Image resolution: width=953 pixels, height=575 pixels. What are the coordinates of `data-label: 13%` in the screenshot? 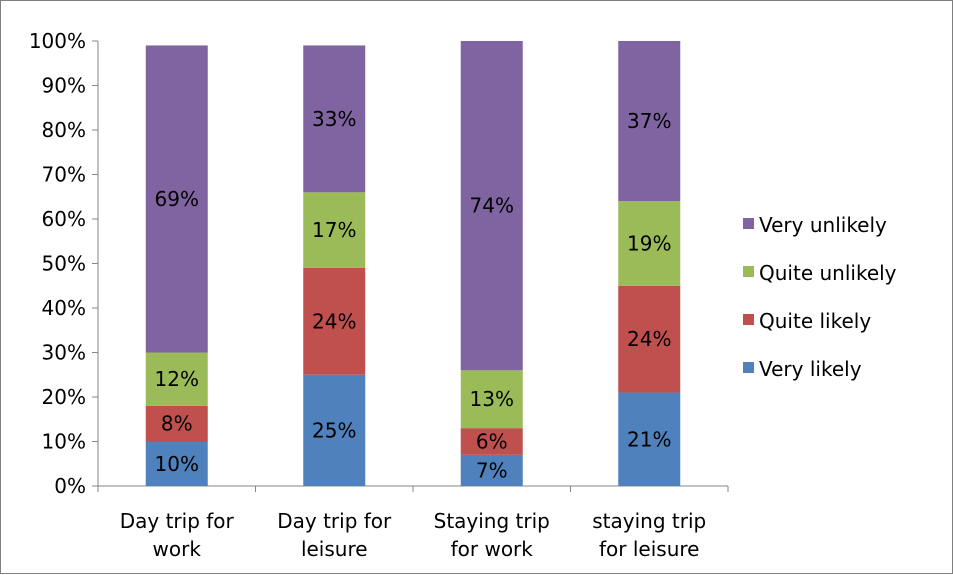 It's located at (492, 399).